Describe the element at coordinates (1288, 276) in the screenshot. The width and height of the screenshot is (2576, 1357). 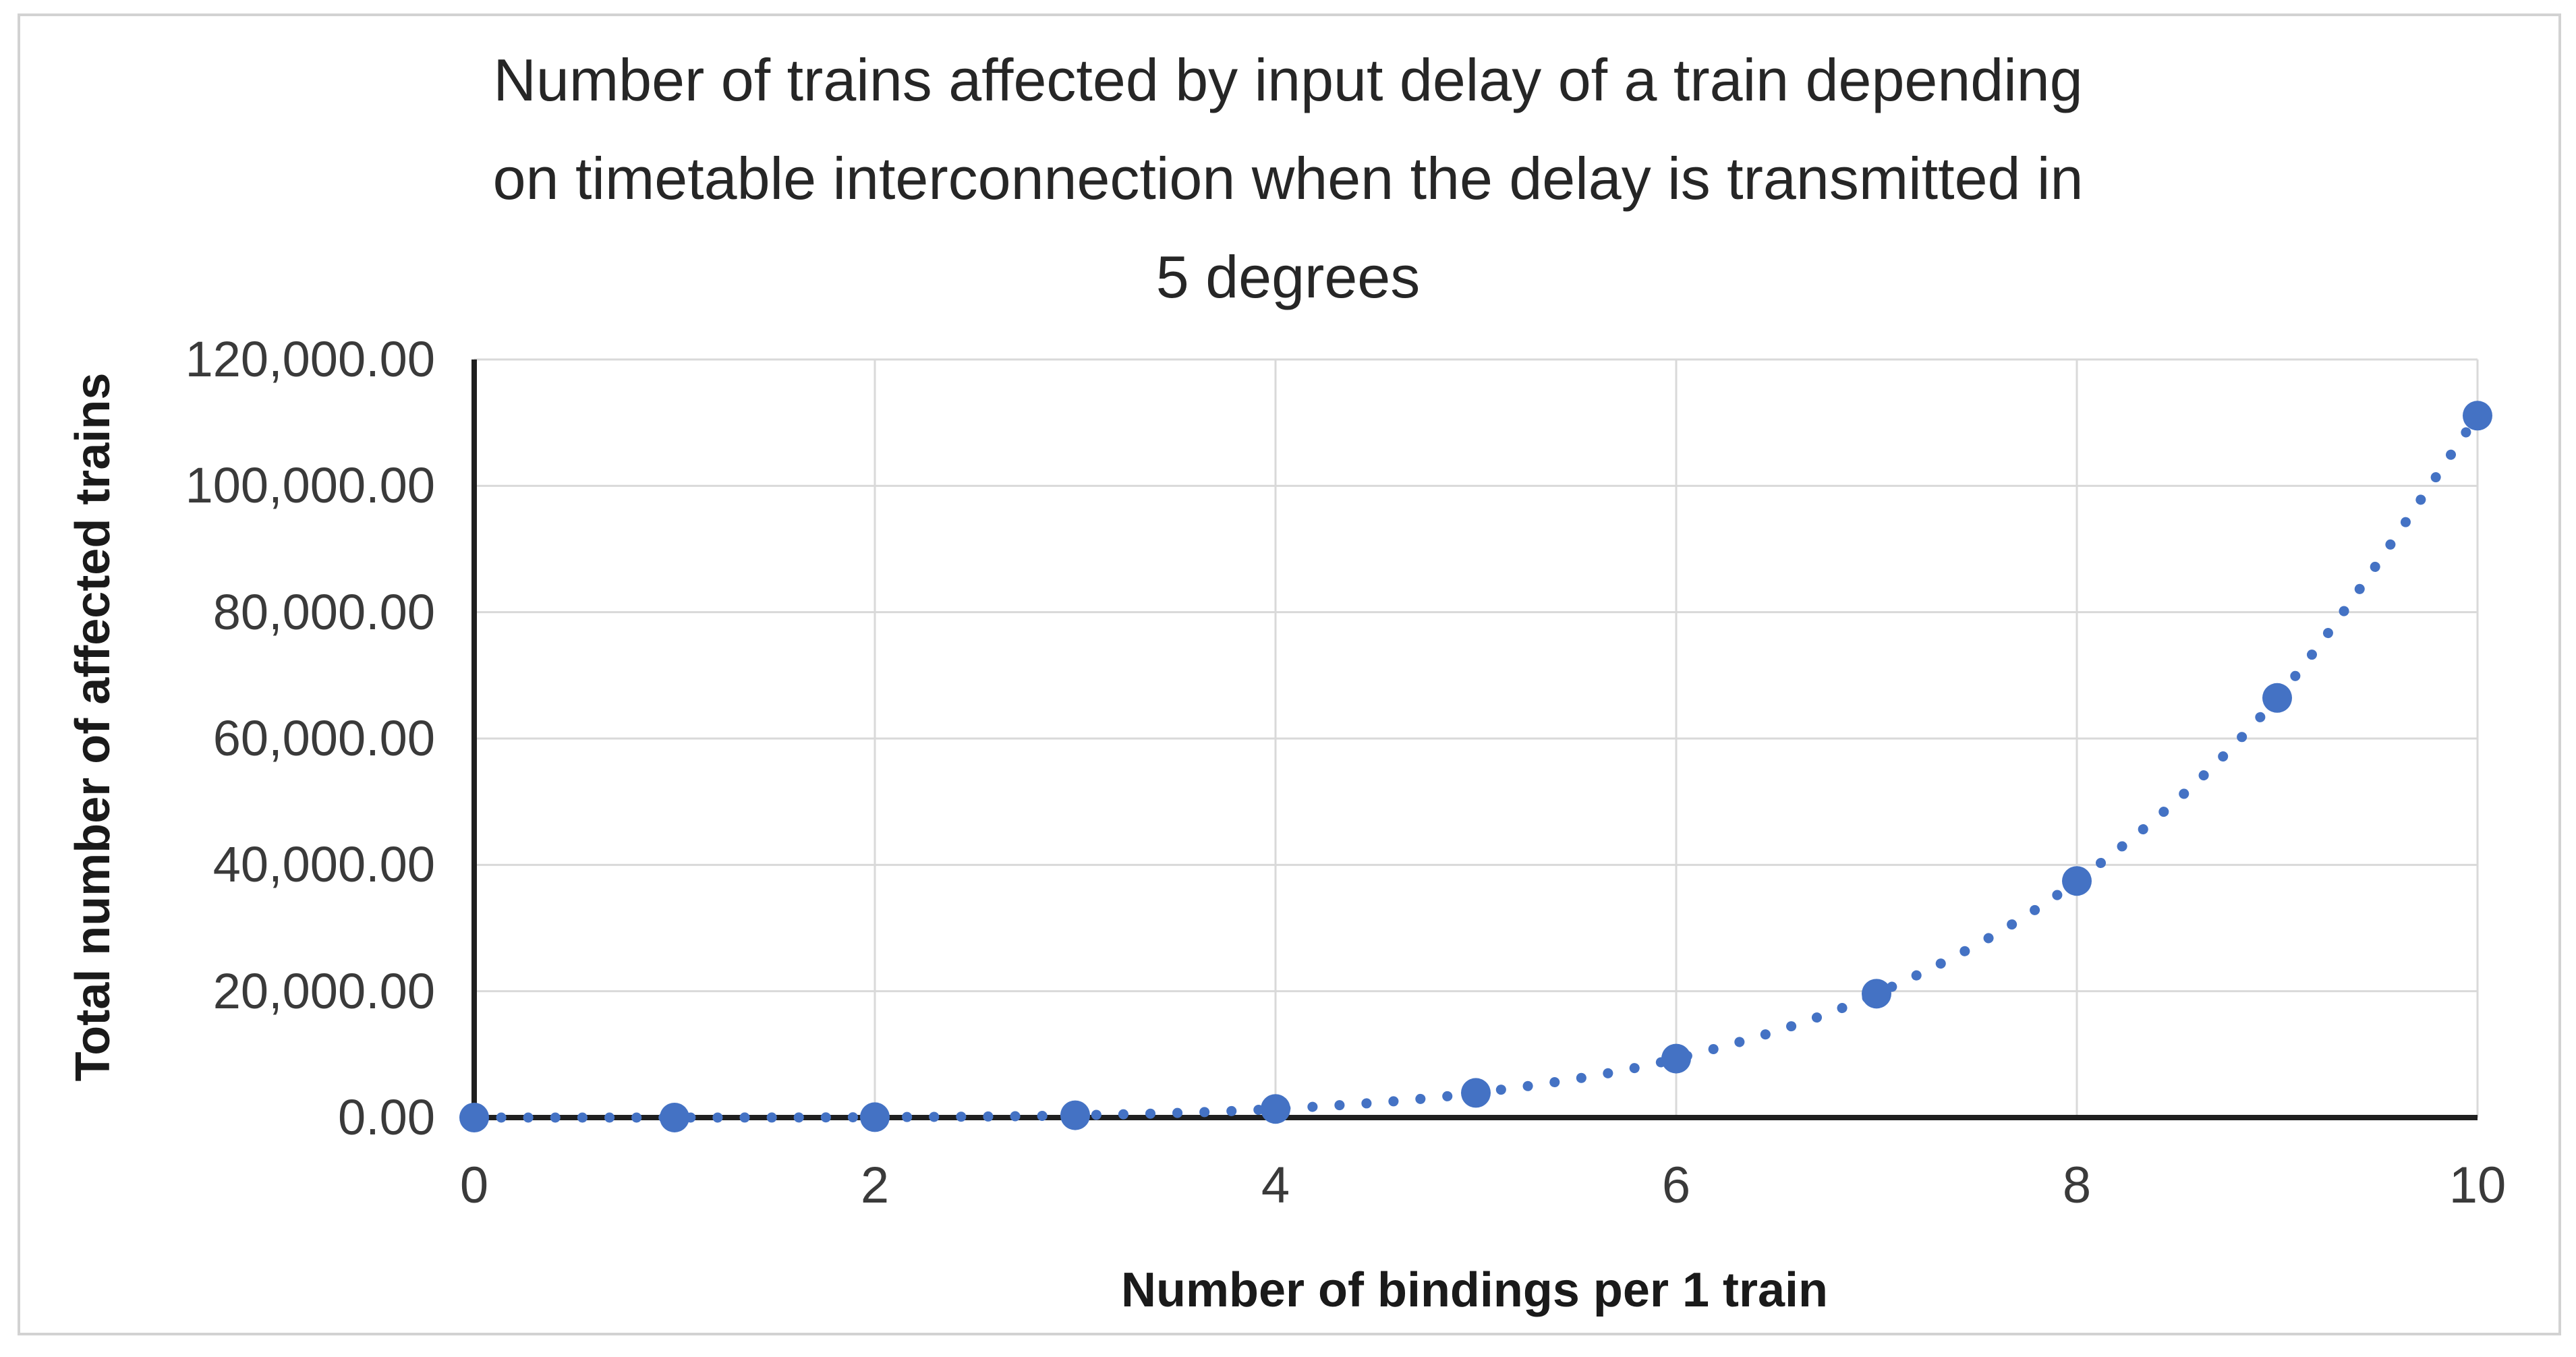
I see `chart-title-line-3: 5 degrees` at that location.